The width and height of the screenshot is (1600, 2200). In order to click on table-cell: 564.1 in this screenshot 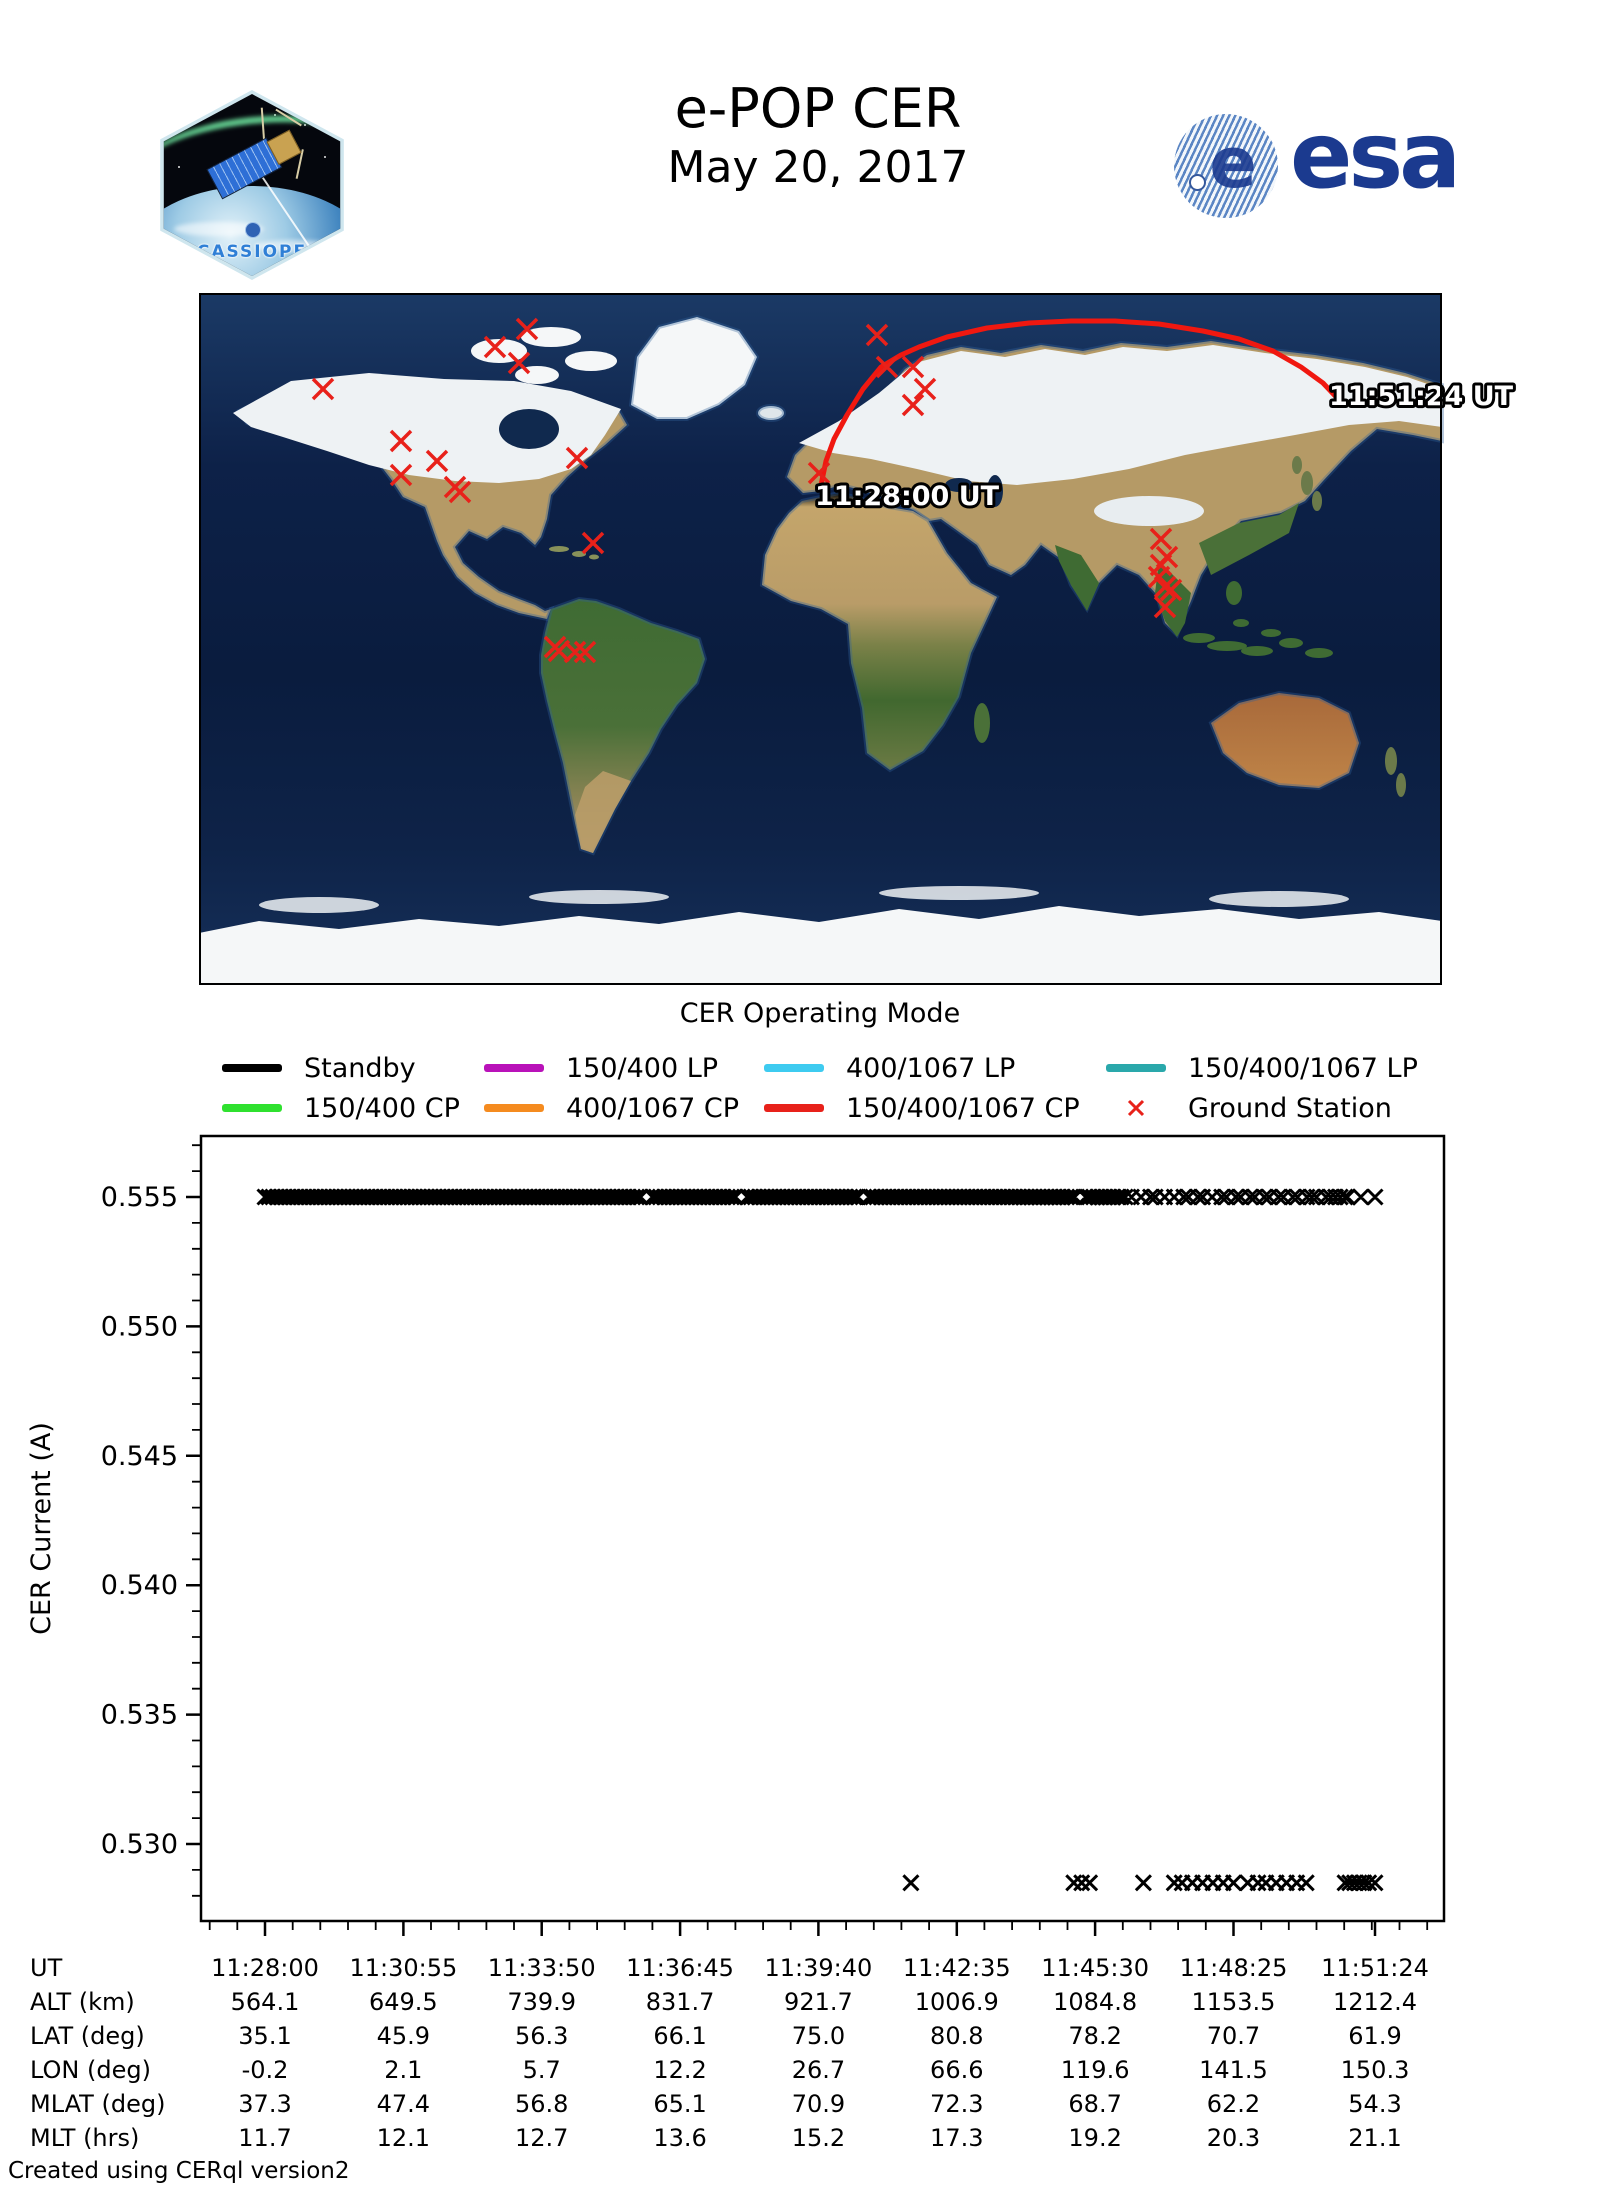, I will do `click(265, 2002)`.